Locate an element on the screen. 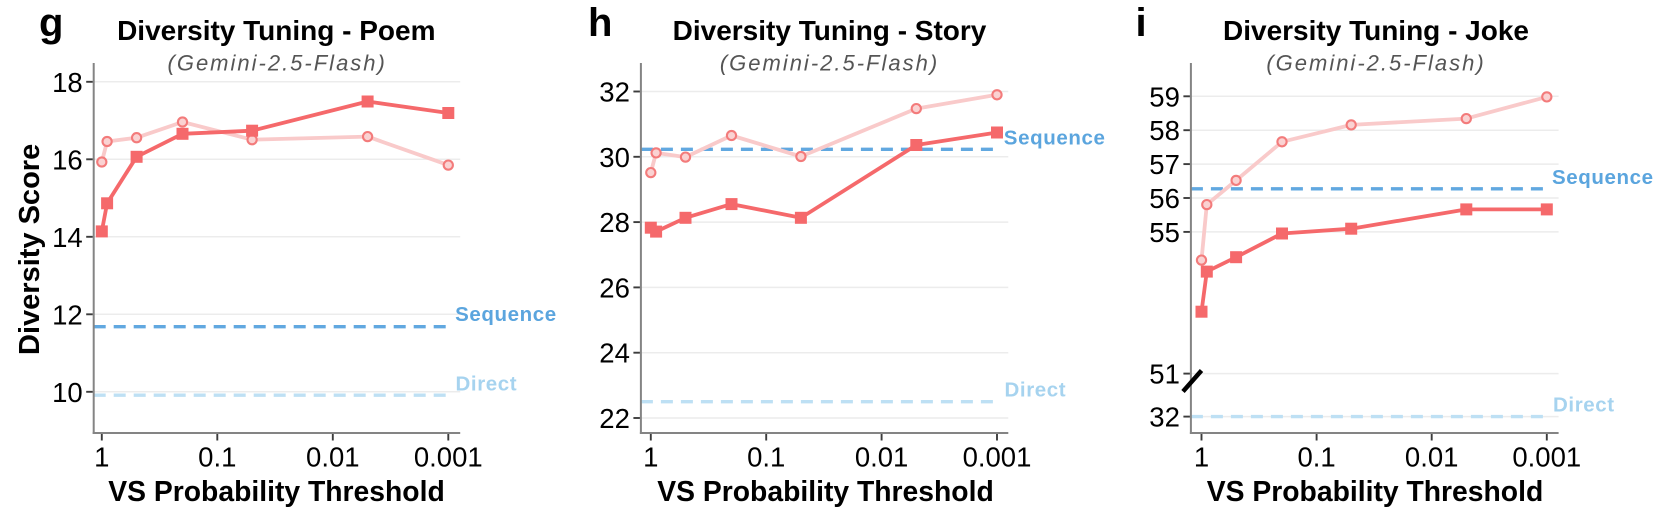 This screenshot has width=1674, height=518. svg-text: 26 is located at coordinates (614, 287).